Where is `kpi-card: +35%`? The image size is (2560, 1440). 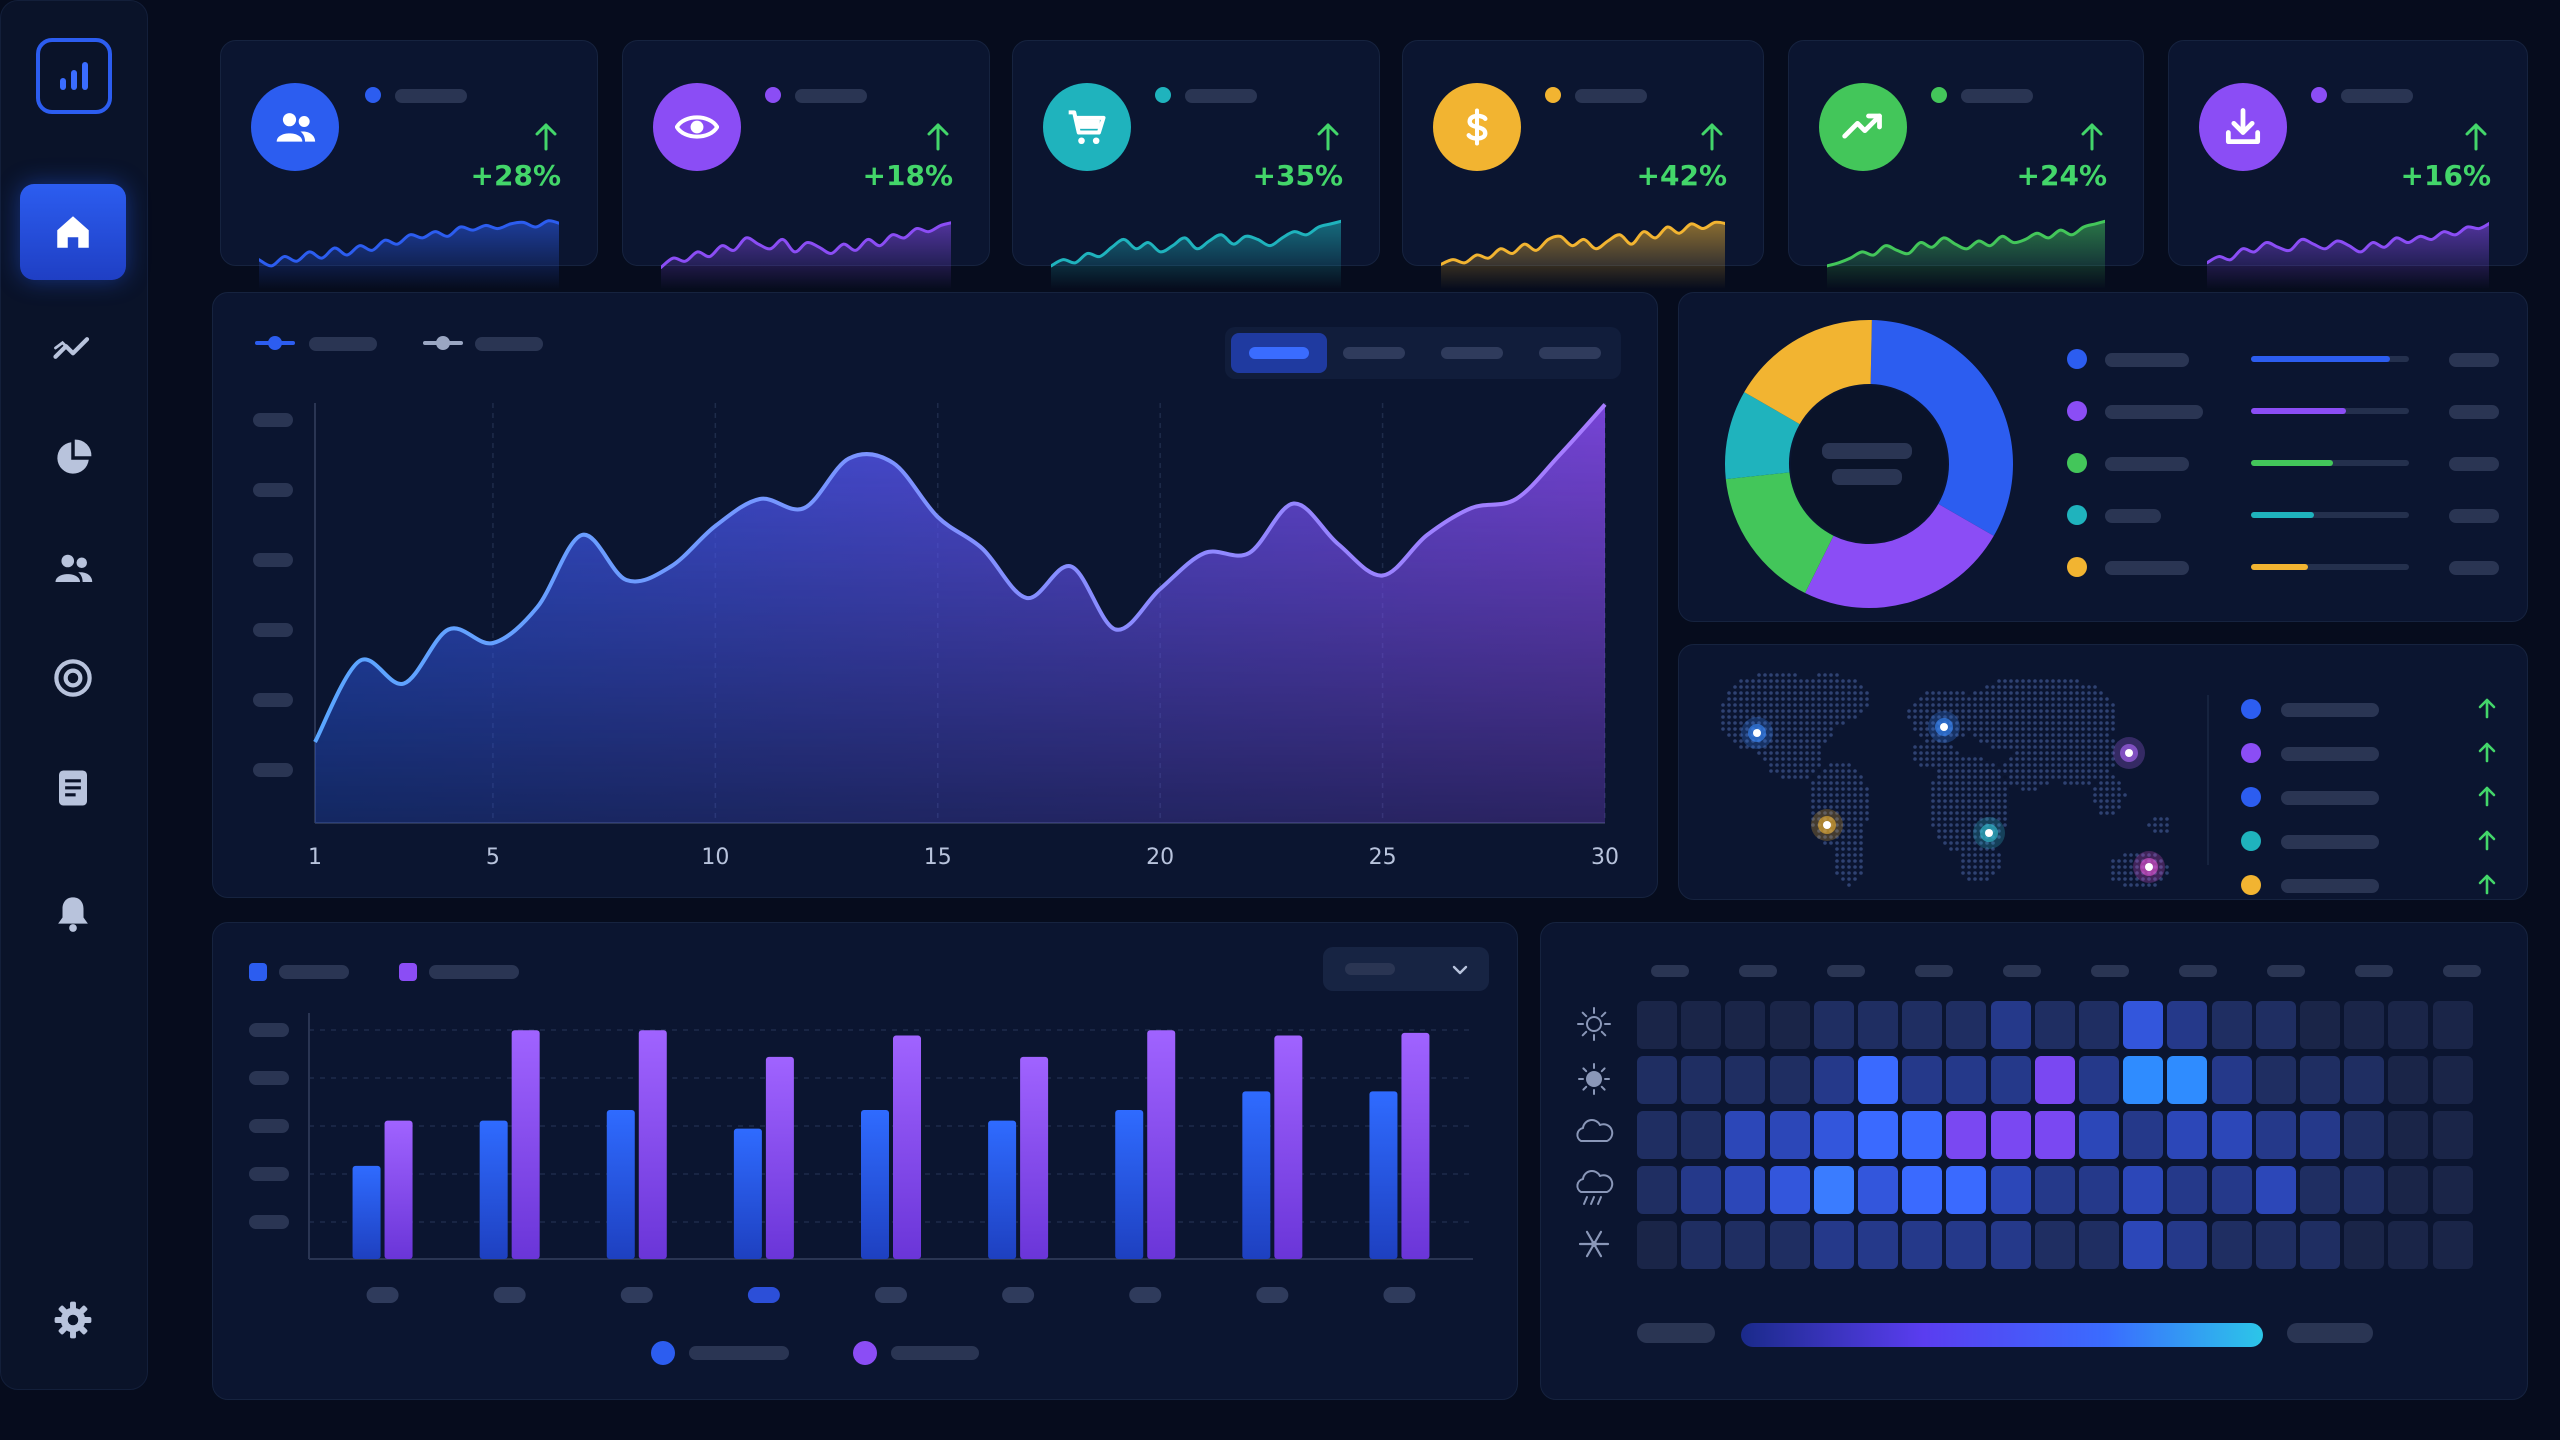 kpi-card: +35% is located at coordinates (1196, 164).